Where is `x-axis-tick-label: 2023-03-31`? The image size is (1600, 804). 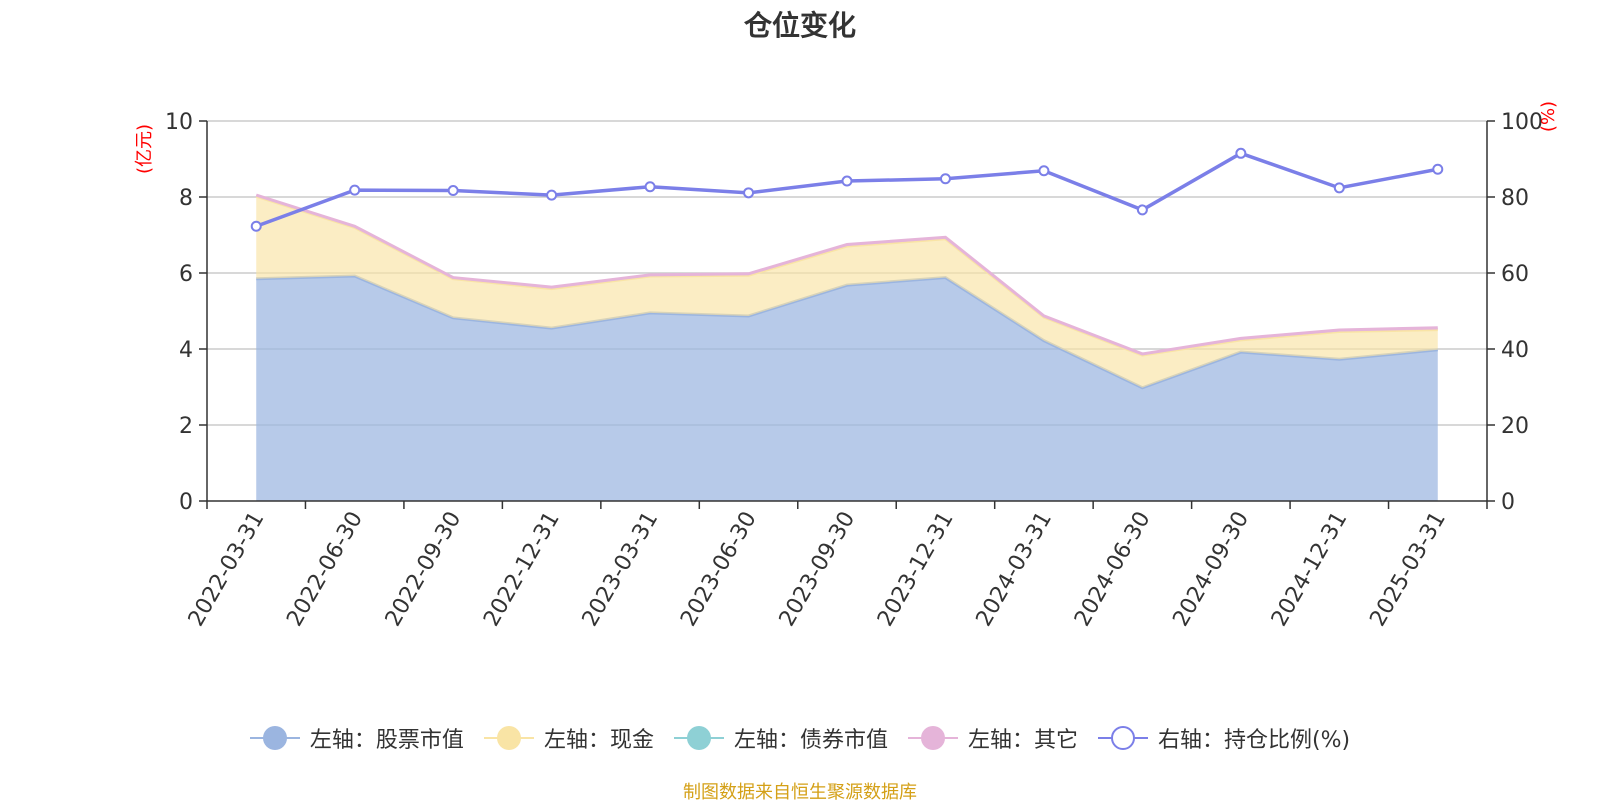
x-axis-tick-label: 2023-03-31 is located at coordinates (621, 569).